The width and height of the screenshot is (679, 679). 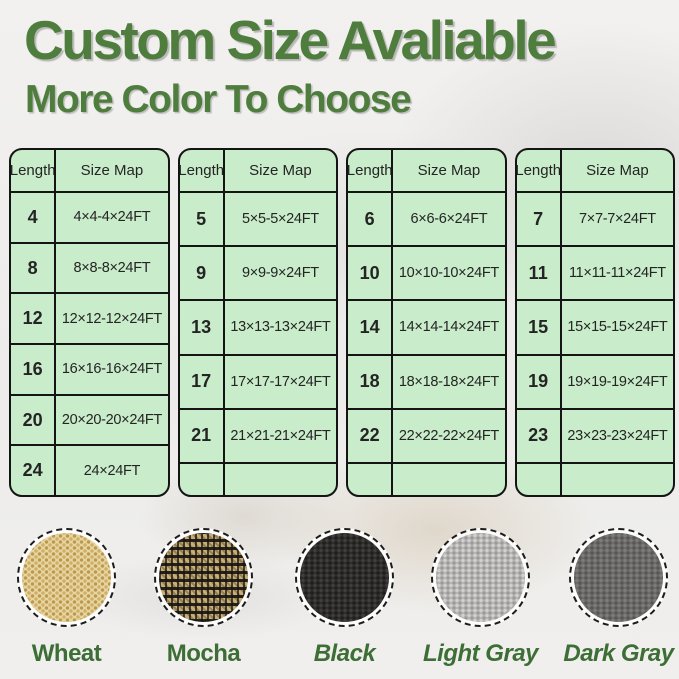 I want to click on page-subtitle: More Color To Choose, so click(x=218, y=99).